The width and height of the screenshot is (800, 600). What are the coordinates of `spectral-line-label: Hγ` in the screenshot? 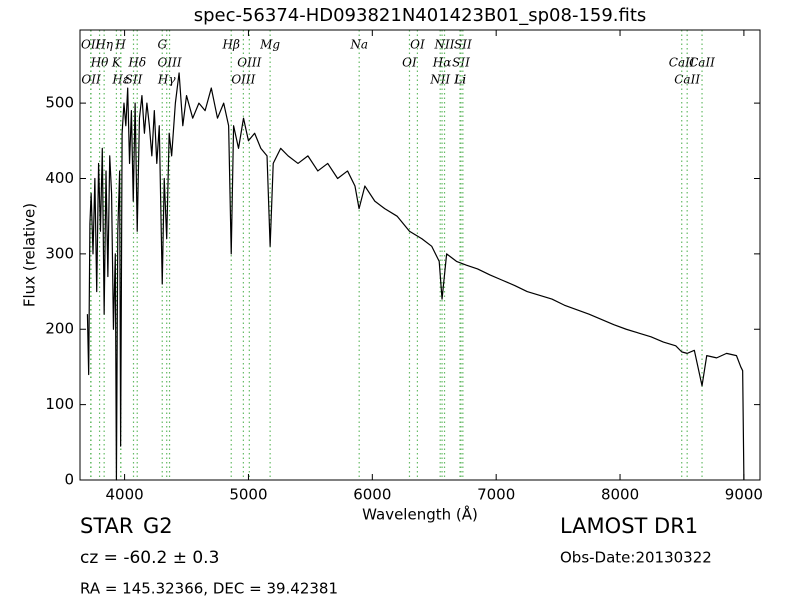 It's located at (166, 80).